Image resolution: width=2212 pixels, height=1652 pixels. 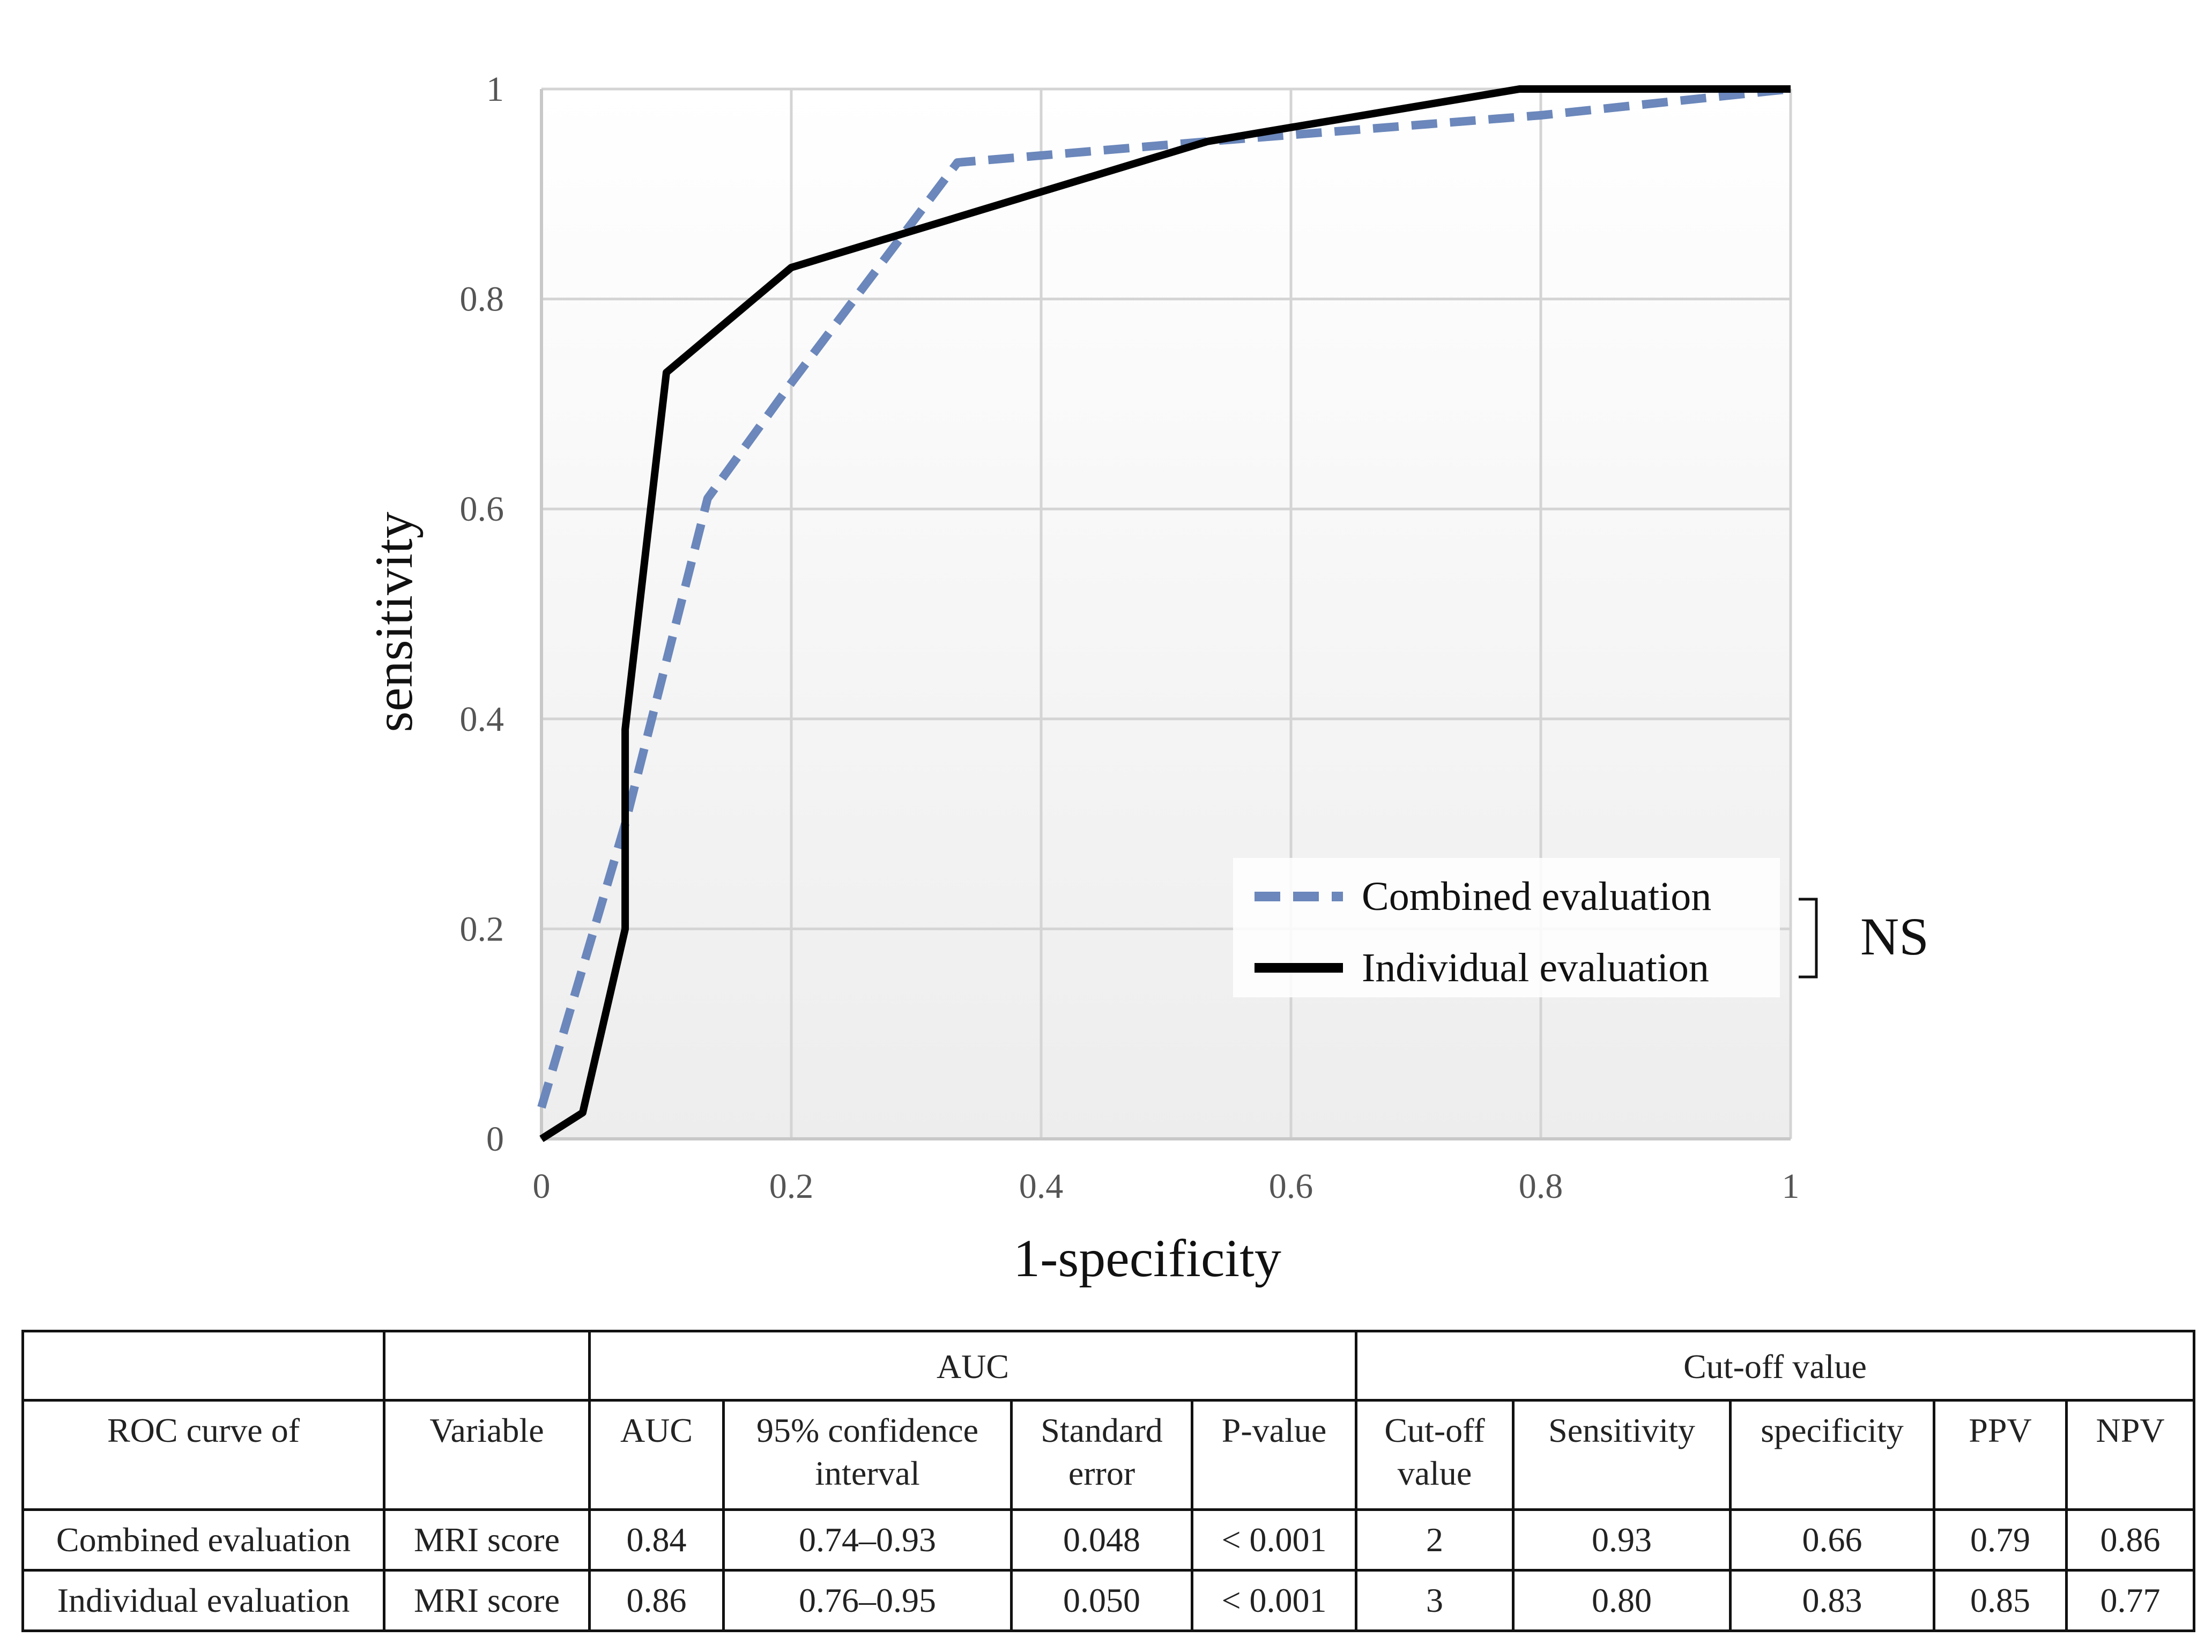 I want to click on table-cell: 0.93, so click(x=1622, y=1540).